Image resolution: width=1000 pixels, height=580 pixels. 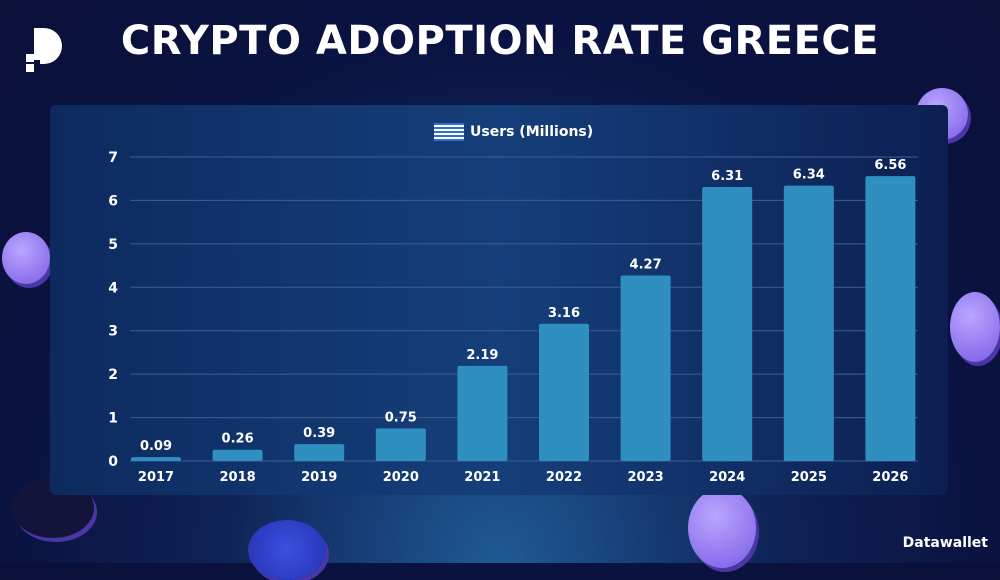 What do you see at coordinates (113, 332) in the screenshot?
I see `y-tick-label: 3` at bounding box center [113, 332].